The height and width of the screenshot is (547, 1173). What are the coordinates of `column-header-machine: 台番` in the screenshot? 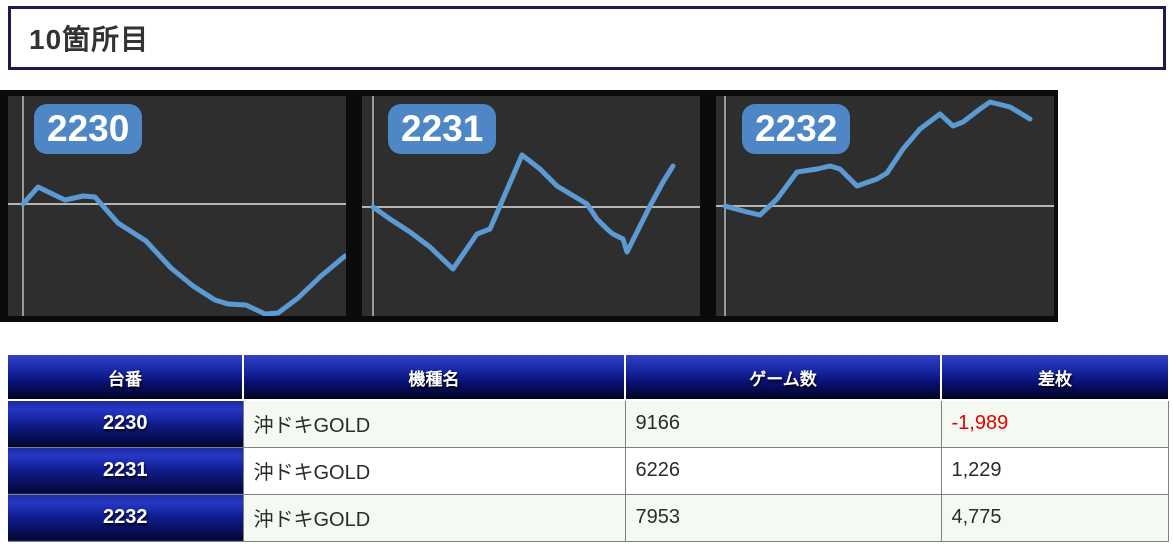 It's located at (126, 378).